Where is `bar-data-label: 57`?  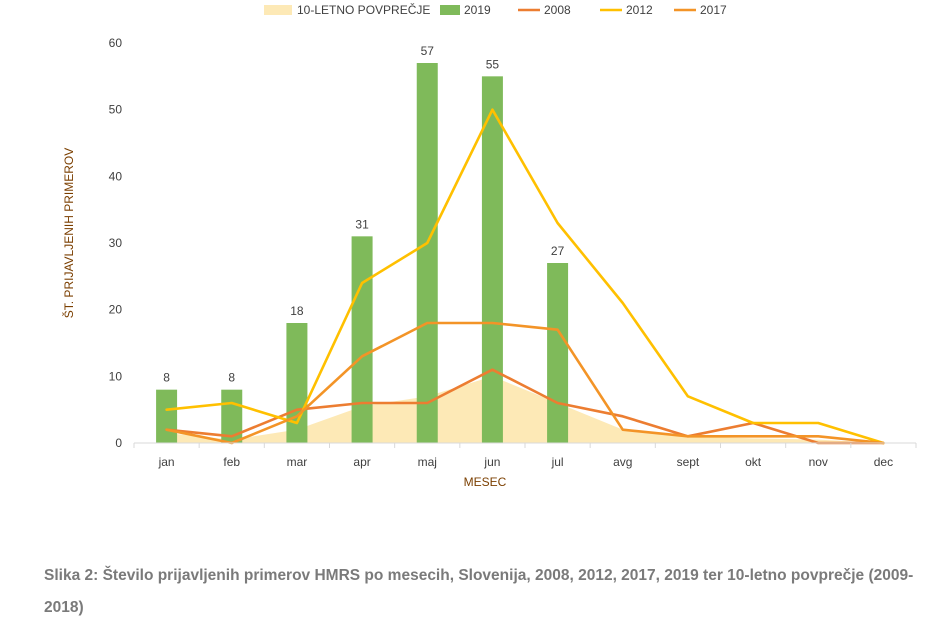 bar-data-label: 57 is located at coordinates (428, 51).